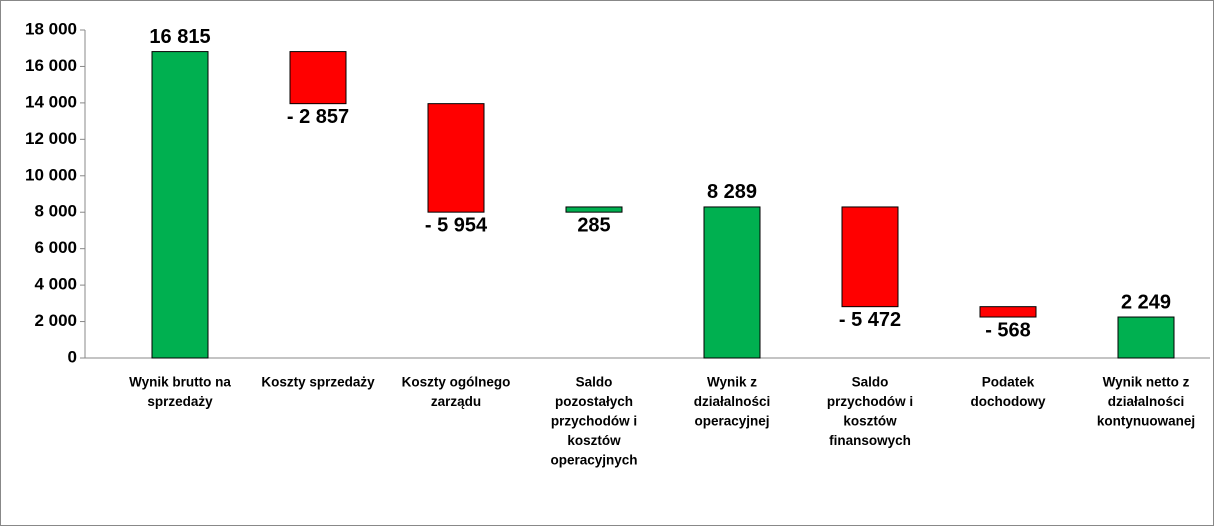 This screenshot has height=527, width=1215. Describe the element at coordinates (1146, 302) in the screenshot. I see `value-label: 2 249` at that location.